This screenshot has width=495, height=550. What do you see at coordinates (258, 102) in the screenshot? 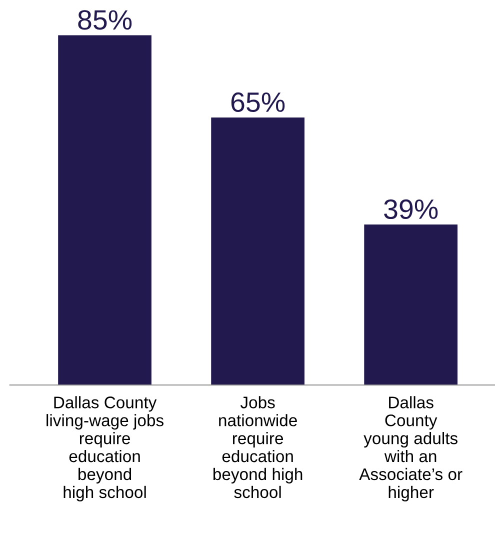
I see `data-label: 65%` at bounding box center [258, 102].